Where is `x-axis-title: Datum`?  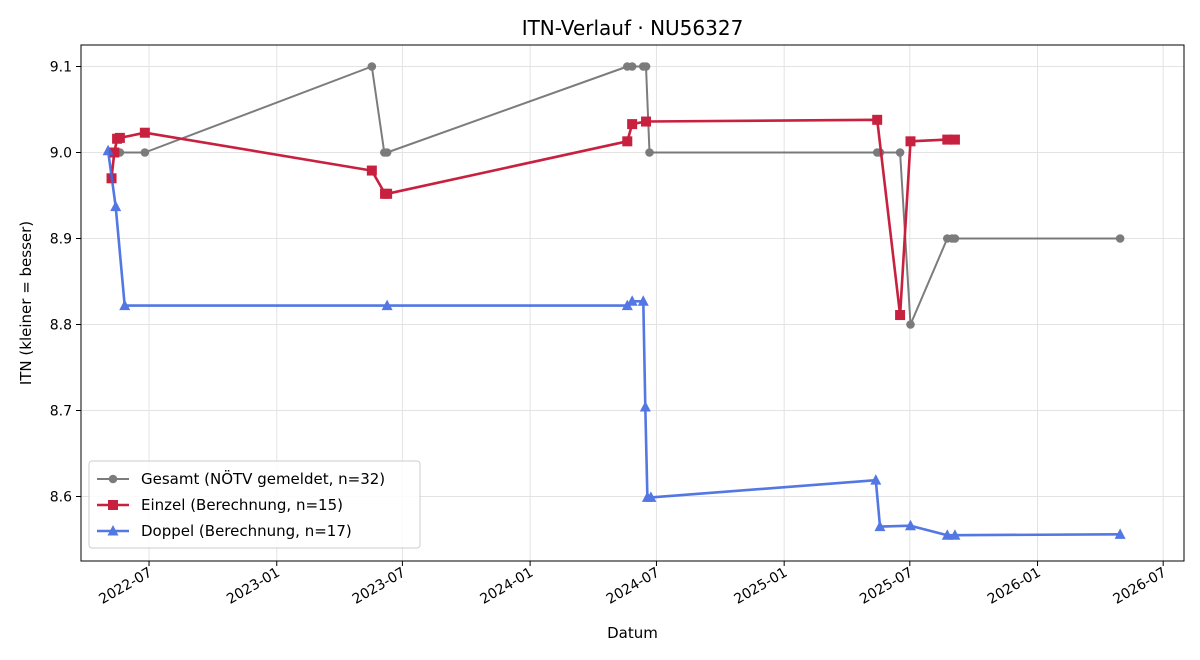
x-axis-title: Datum is located at coordinates (632, 633).